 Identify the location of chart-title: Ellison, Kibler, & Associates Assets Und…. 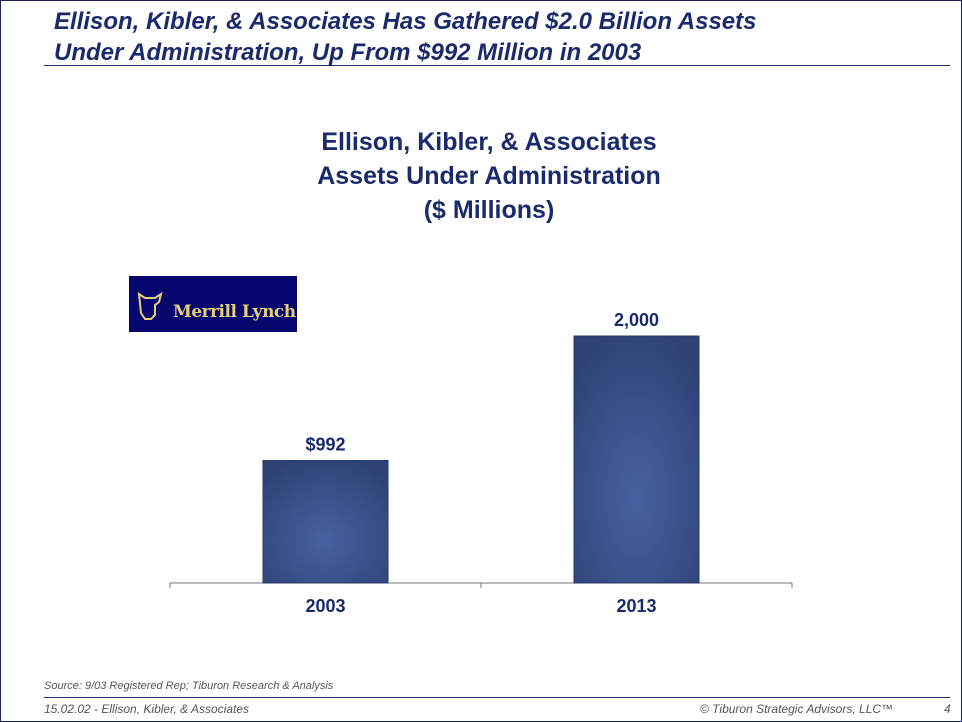
(481, 176).